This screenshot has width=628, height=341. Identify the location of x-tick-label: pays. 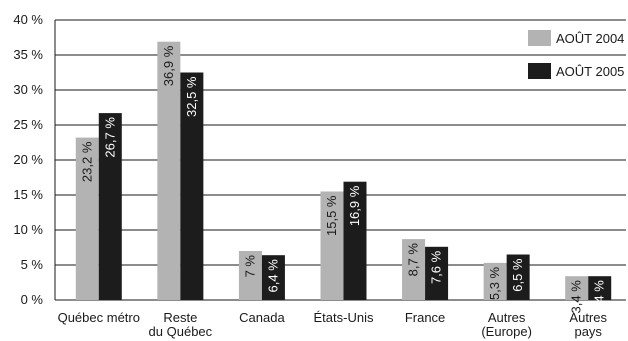
(588, 331).